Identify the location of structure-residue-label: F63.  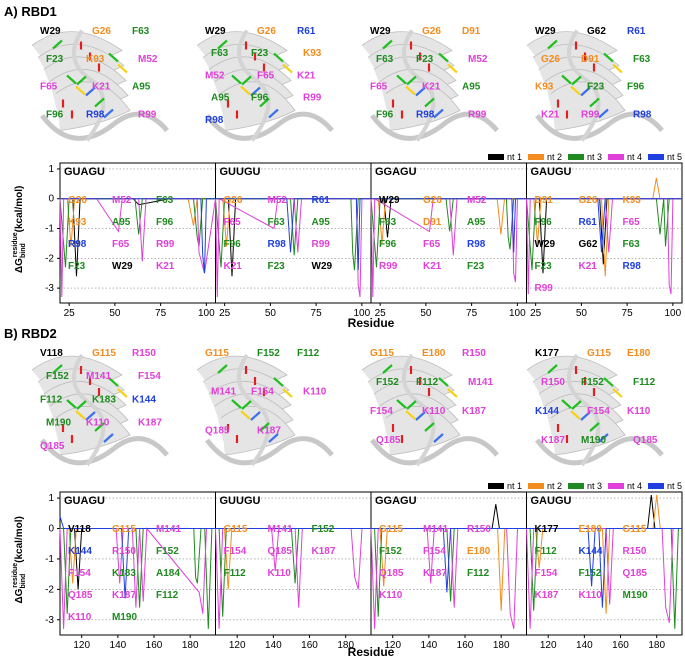
(220, 53).